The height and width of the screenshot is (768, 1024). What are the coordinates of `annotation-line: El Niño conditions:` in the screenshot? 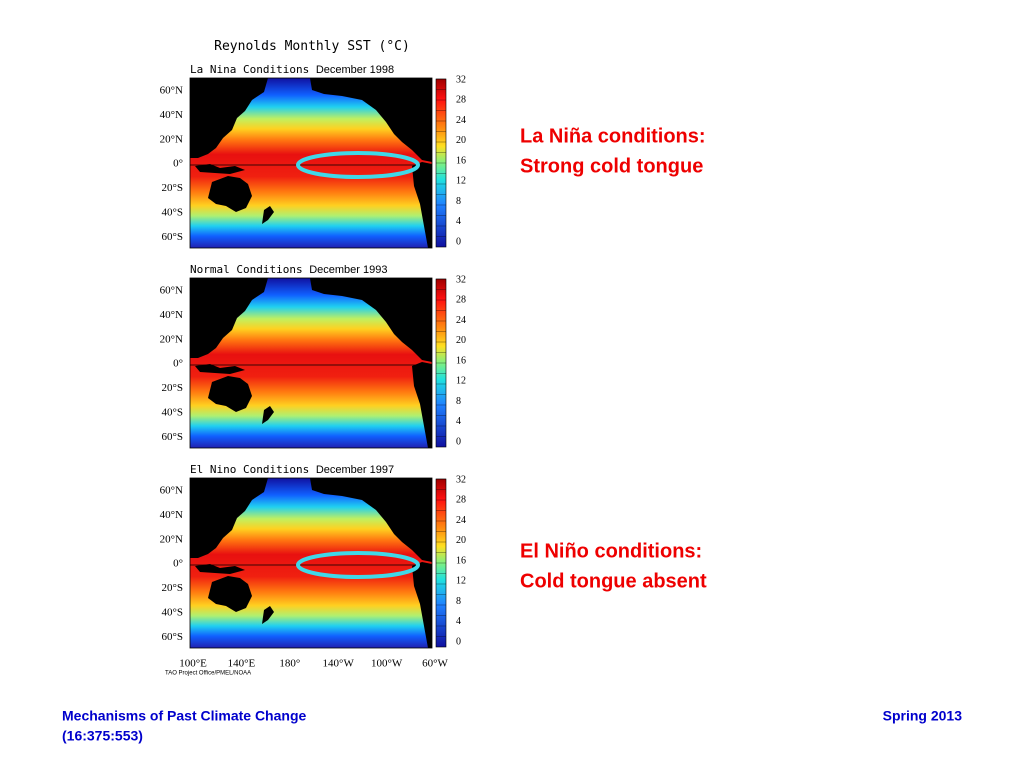 It's located at (611, 551).